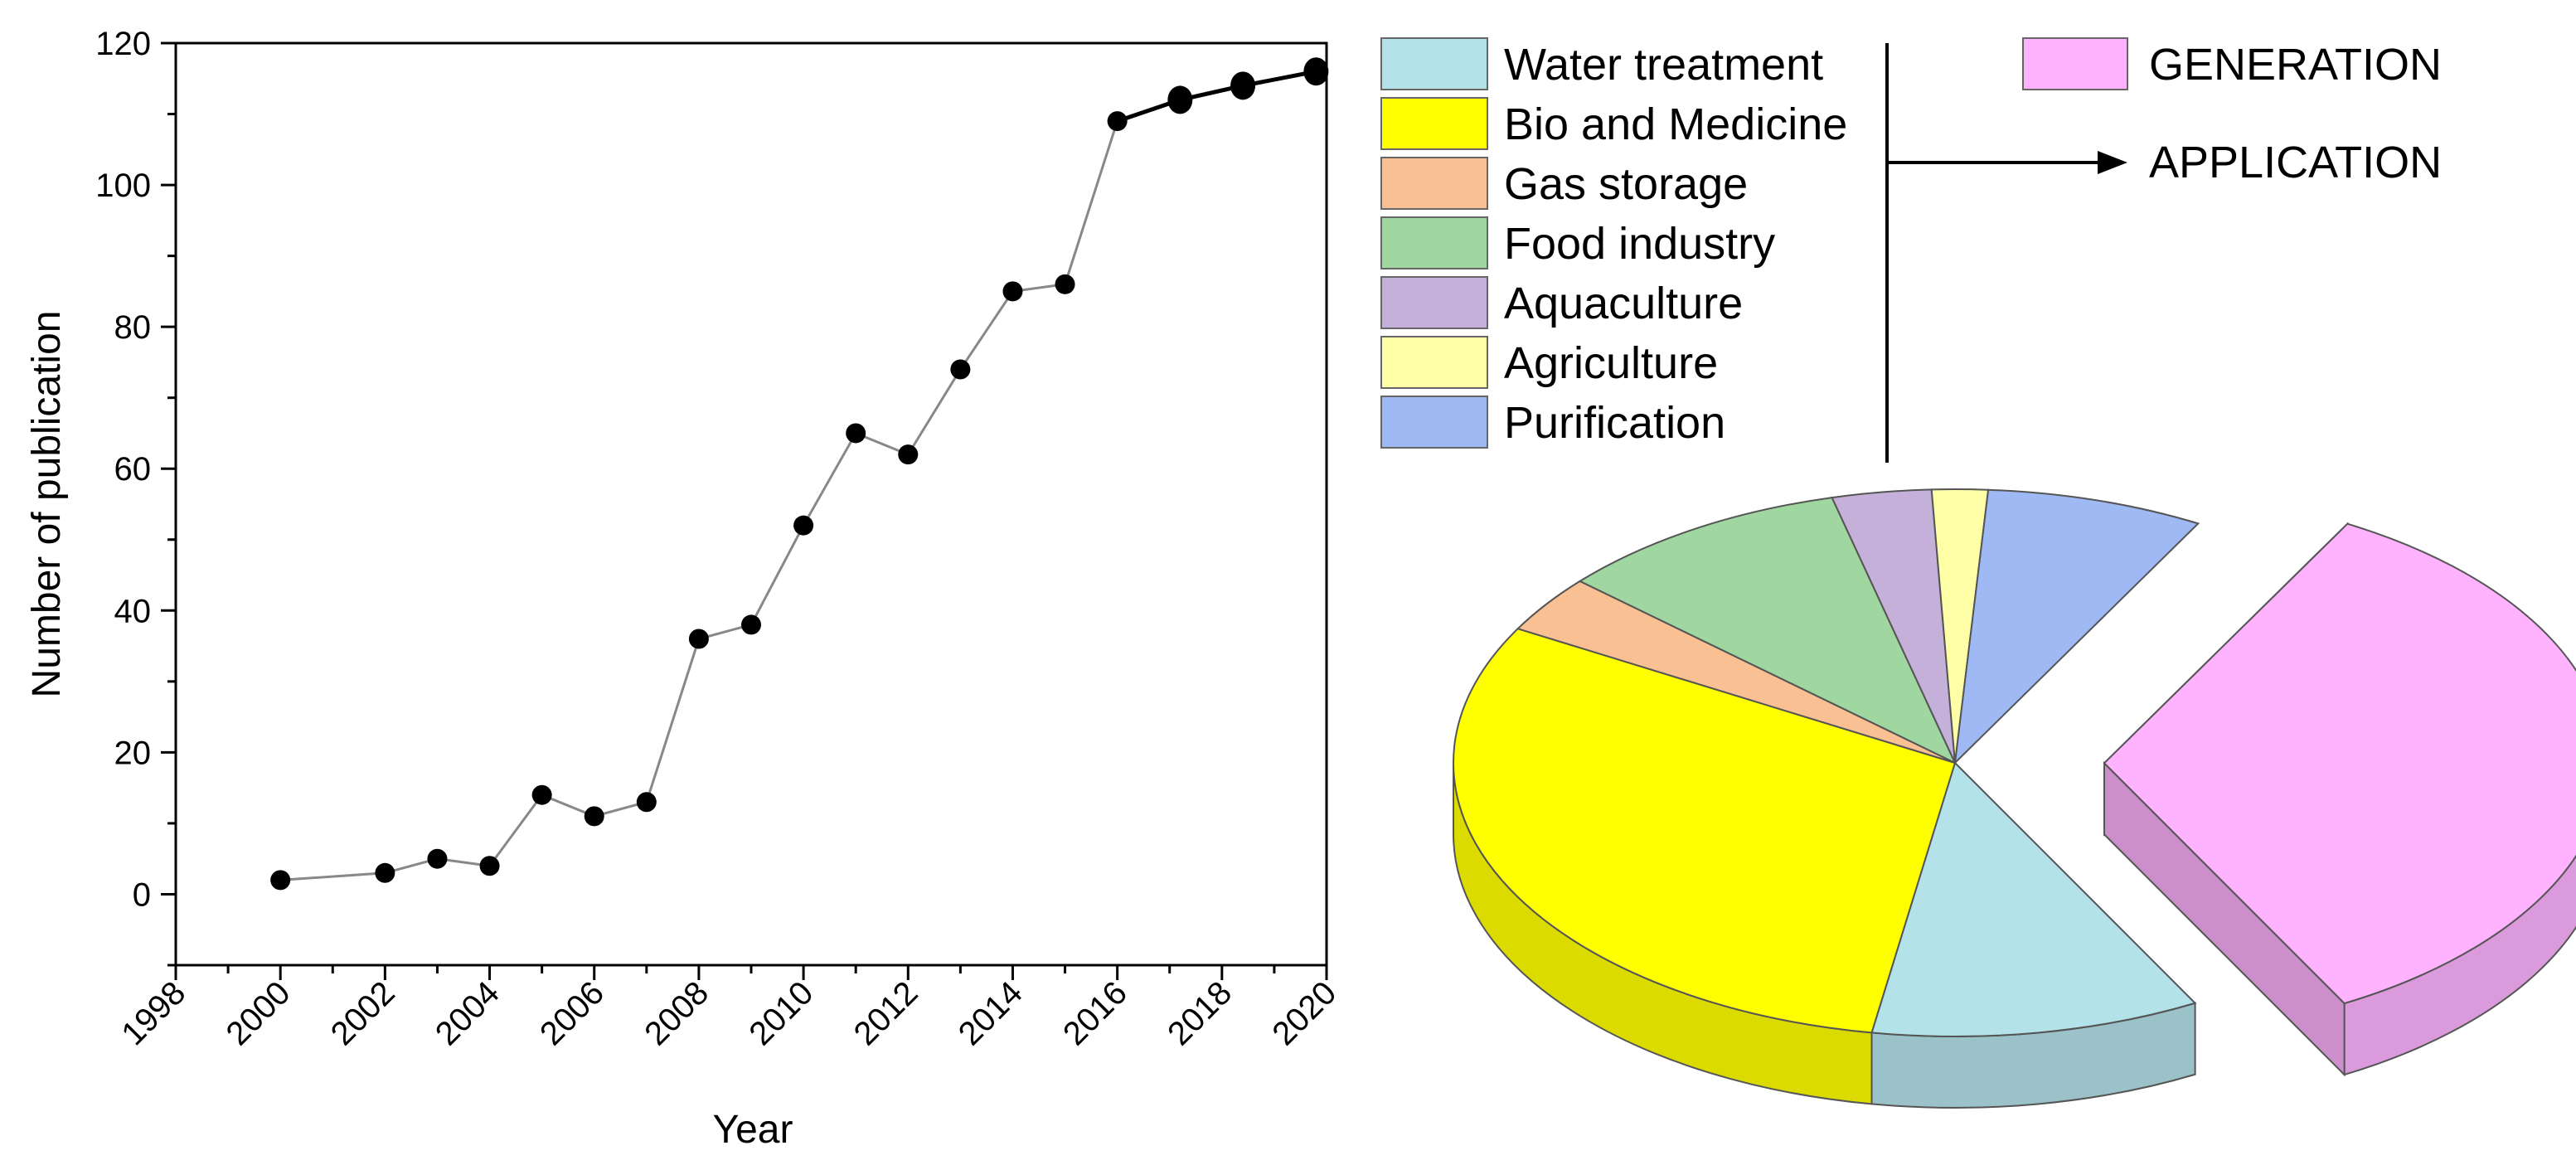 This screenshot has height=1165, width=2576. What do you see at coordinates (677, 1013) in the screenshot?
I see `x-tick-label: 2008` at bounding box center [677, 1013].